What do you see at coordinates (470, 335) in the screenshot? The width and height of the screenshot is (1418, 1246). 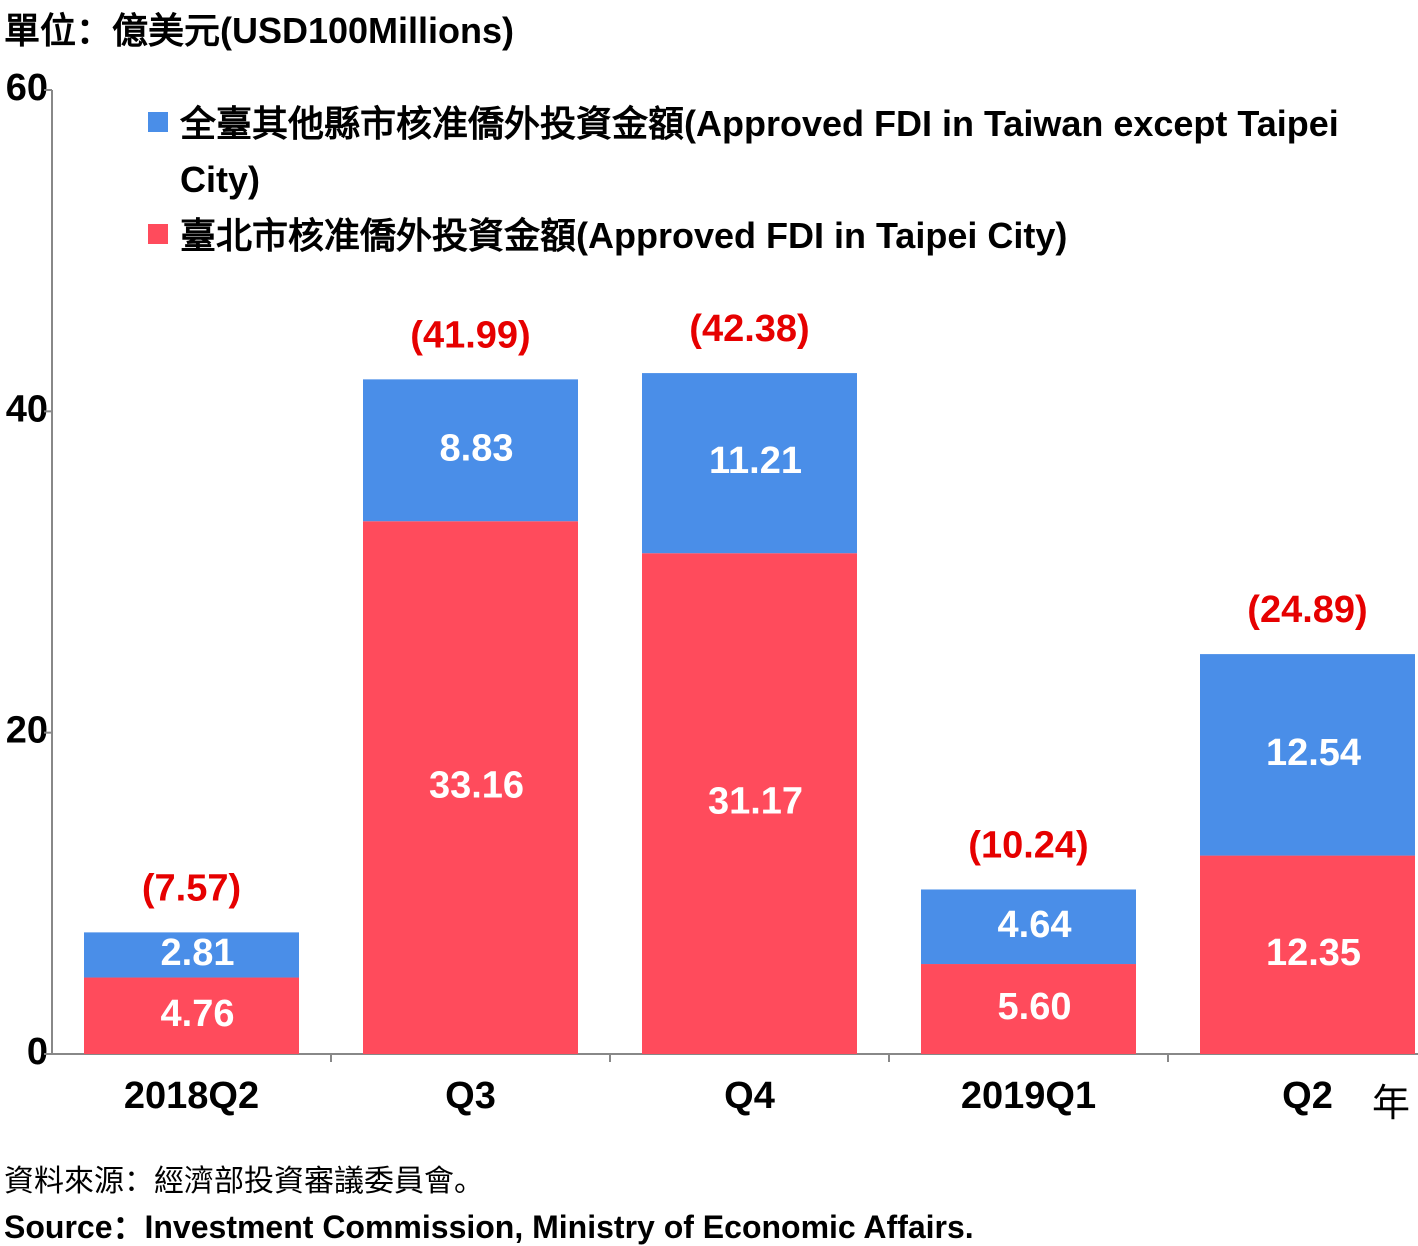 I see `total-label: (41.99)` at bounding box center [470, 335].